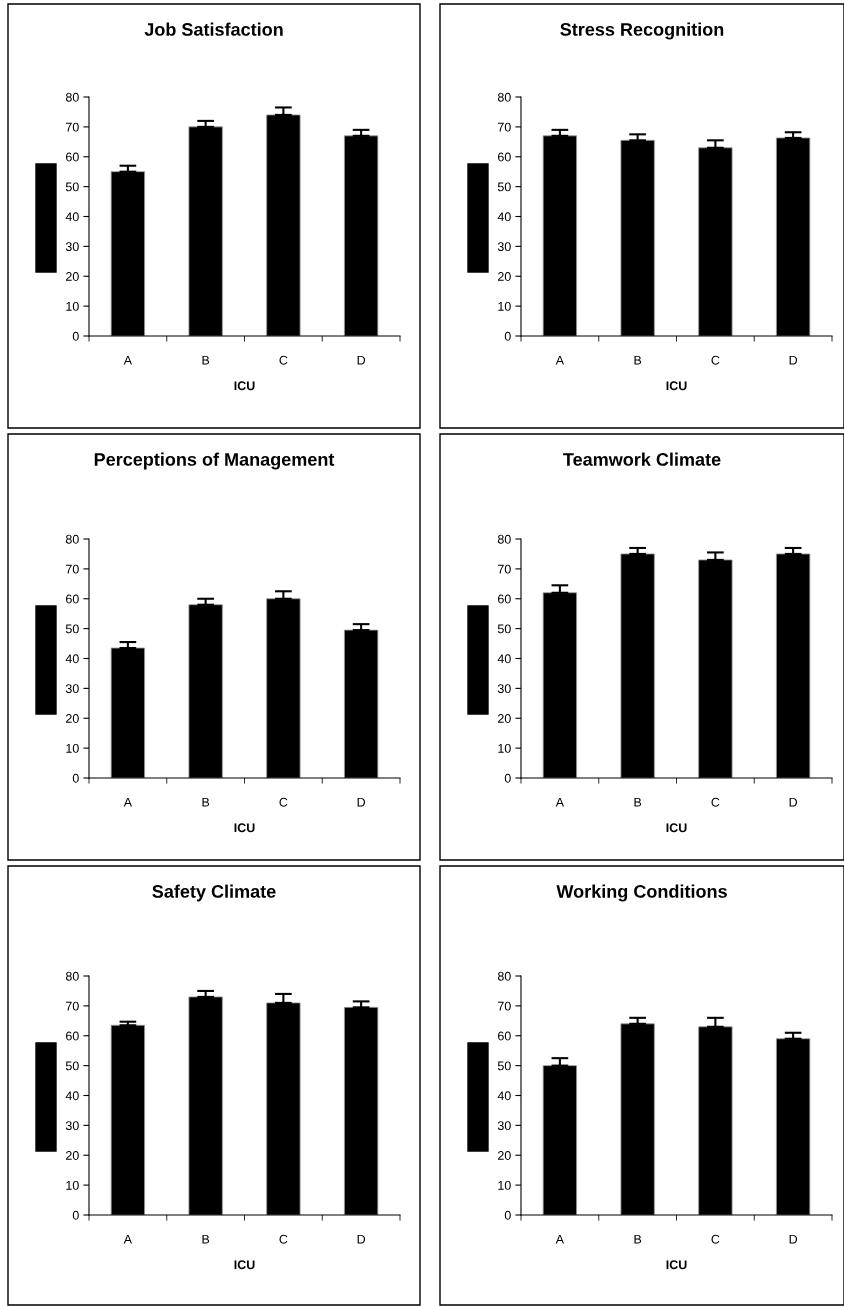  What do you see at coordinates (213, 29) in the screenshot?
I see `chart-title: Job Satisfaction` at bounding box center [213, 29].